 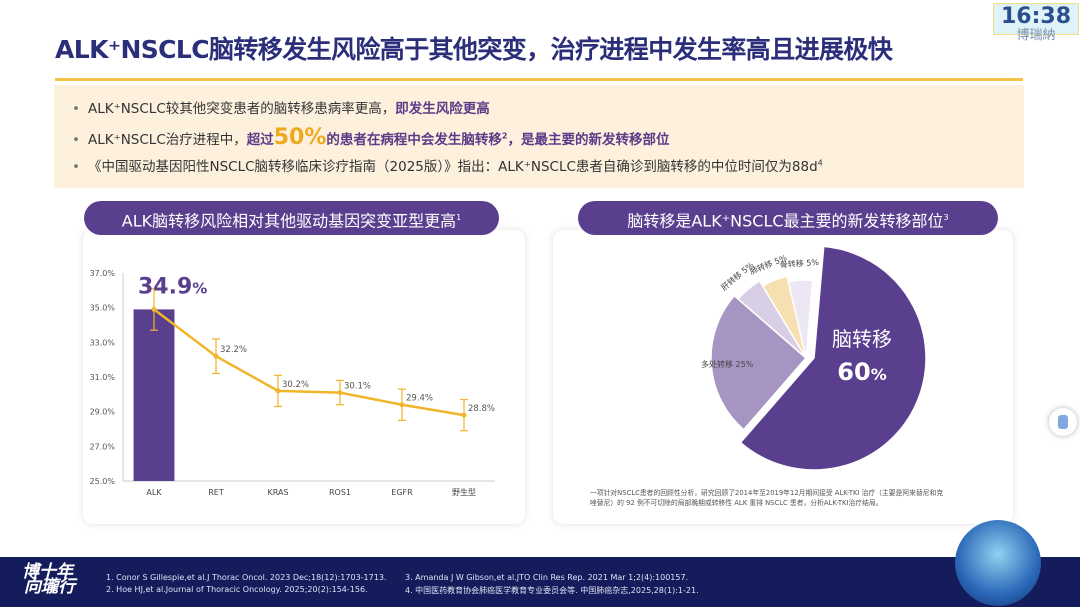 I want to click on bullet-ref: 2, so click(x=504, y=136).